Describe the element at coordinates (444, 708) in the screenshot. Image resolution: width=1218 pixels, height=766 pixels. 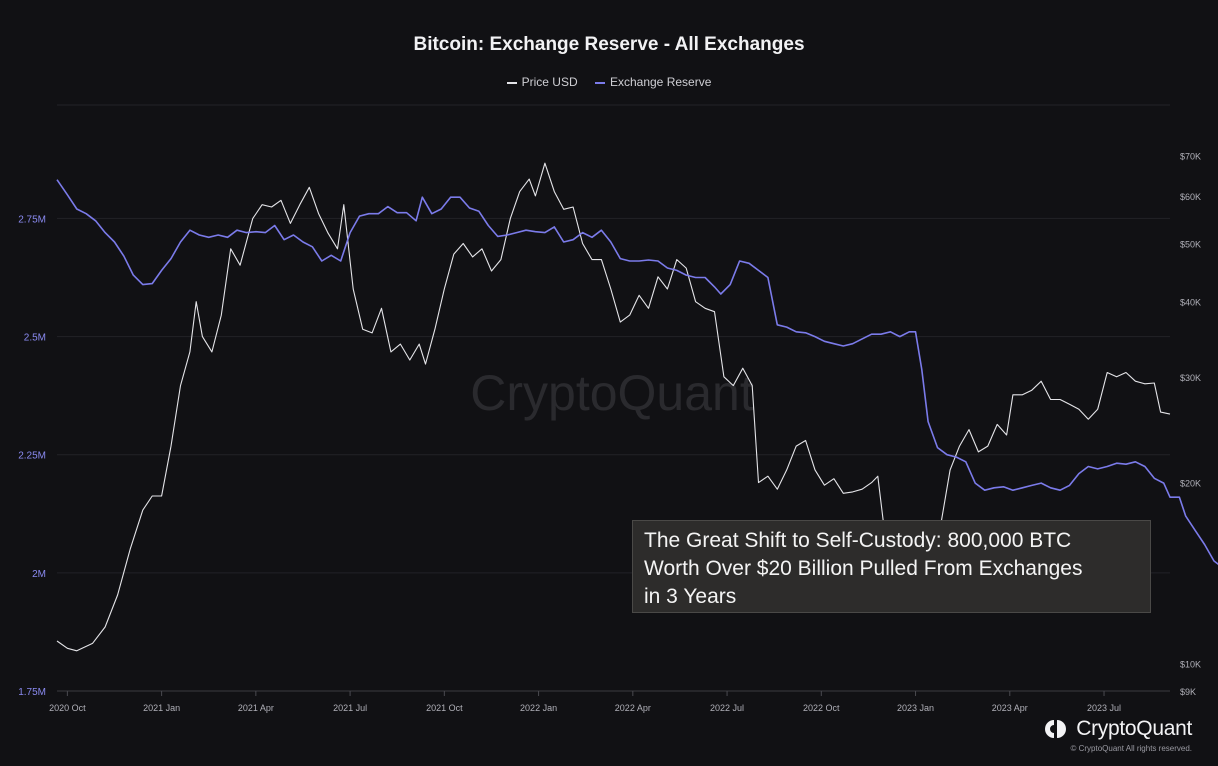
I see `x-axis-tick-label: 2021 Oct` at that location.